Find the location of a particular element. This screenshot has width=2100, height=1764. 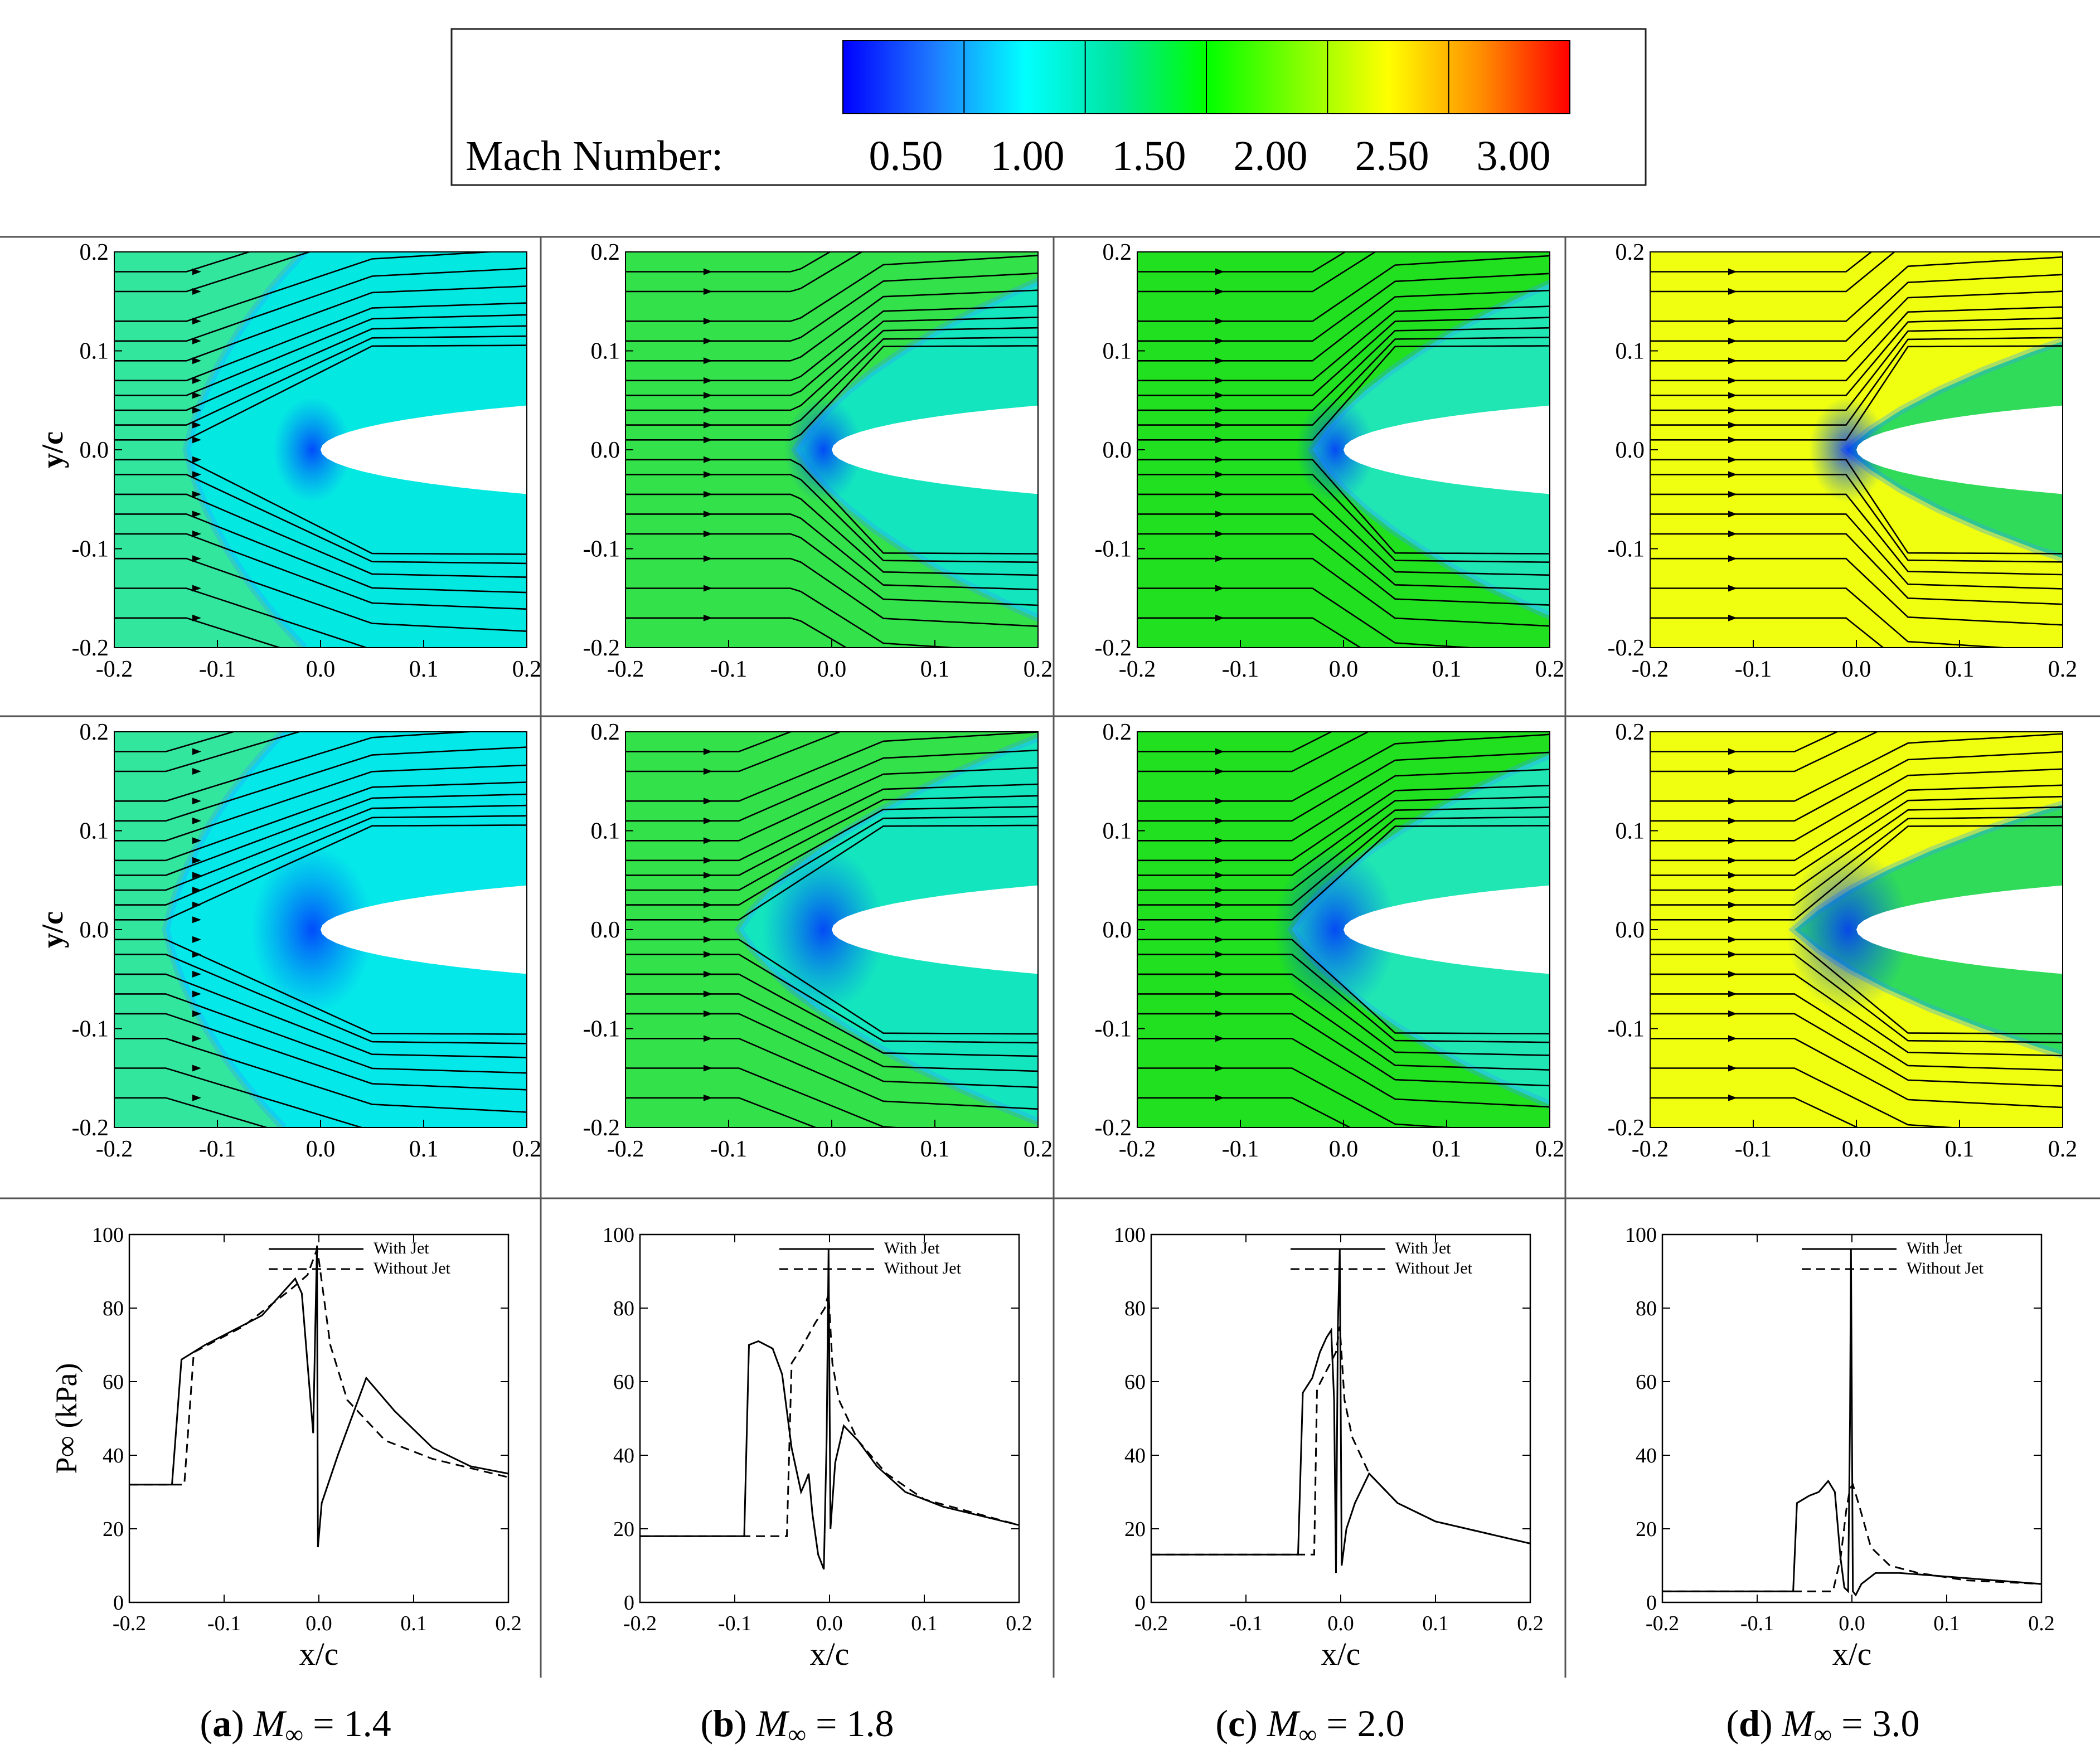

y-tick-label: 20 is located at coordinates (1646, 1529).